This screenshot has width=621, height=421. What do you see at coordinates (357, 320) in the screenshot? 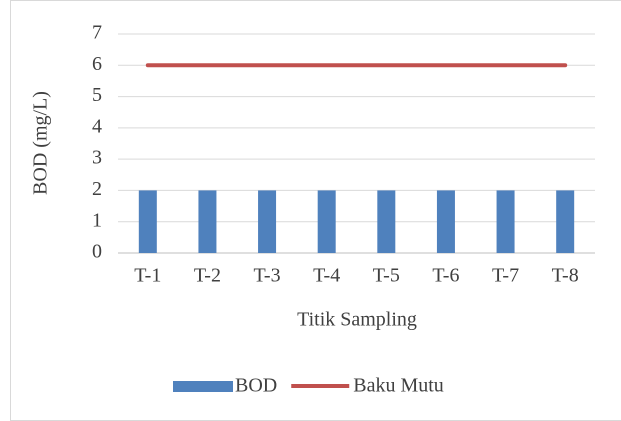
I see `x-axis-title: Titik Sampling` at bounding box center [357, 320].